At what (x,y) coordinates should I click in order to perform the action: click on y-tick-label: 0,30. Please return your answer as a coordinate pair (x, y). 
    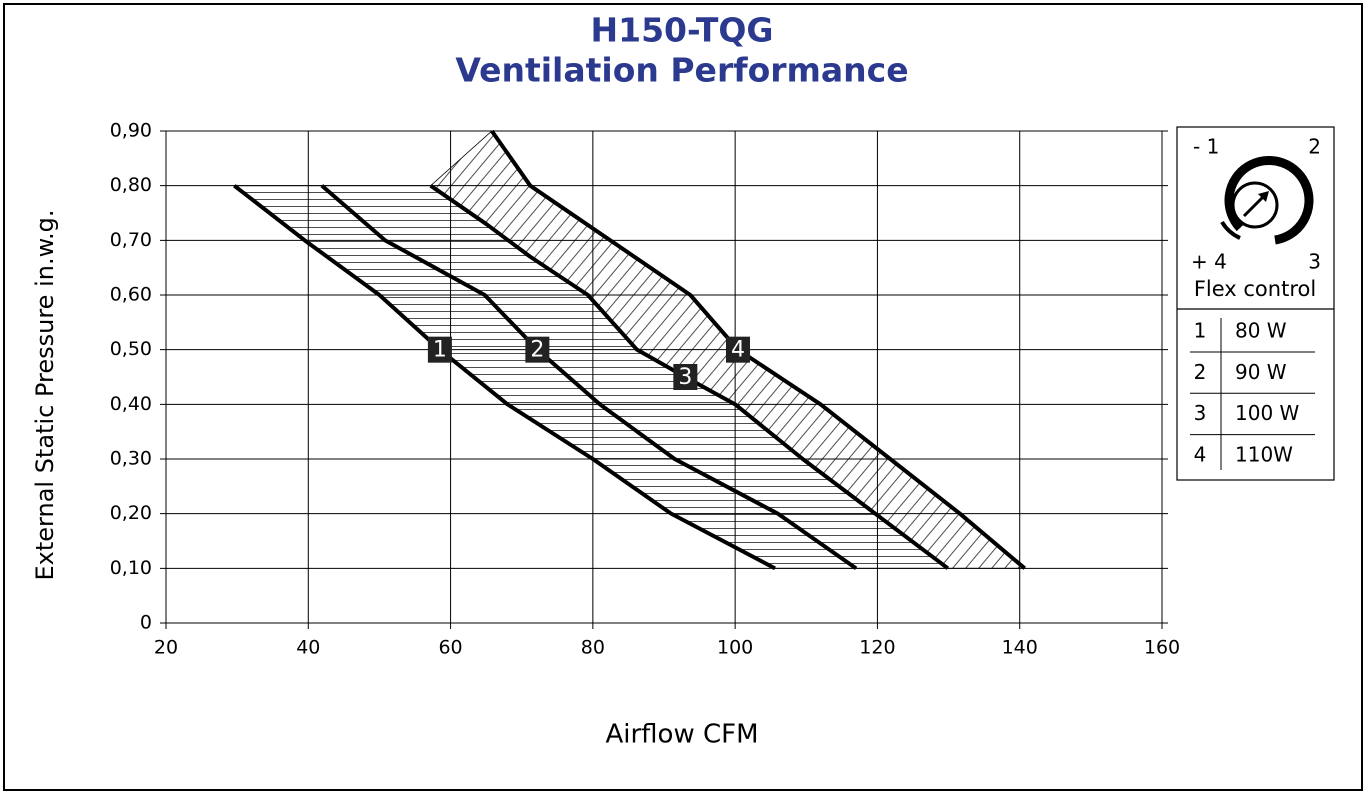
    Looking at the image, I should click on (131, 459).